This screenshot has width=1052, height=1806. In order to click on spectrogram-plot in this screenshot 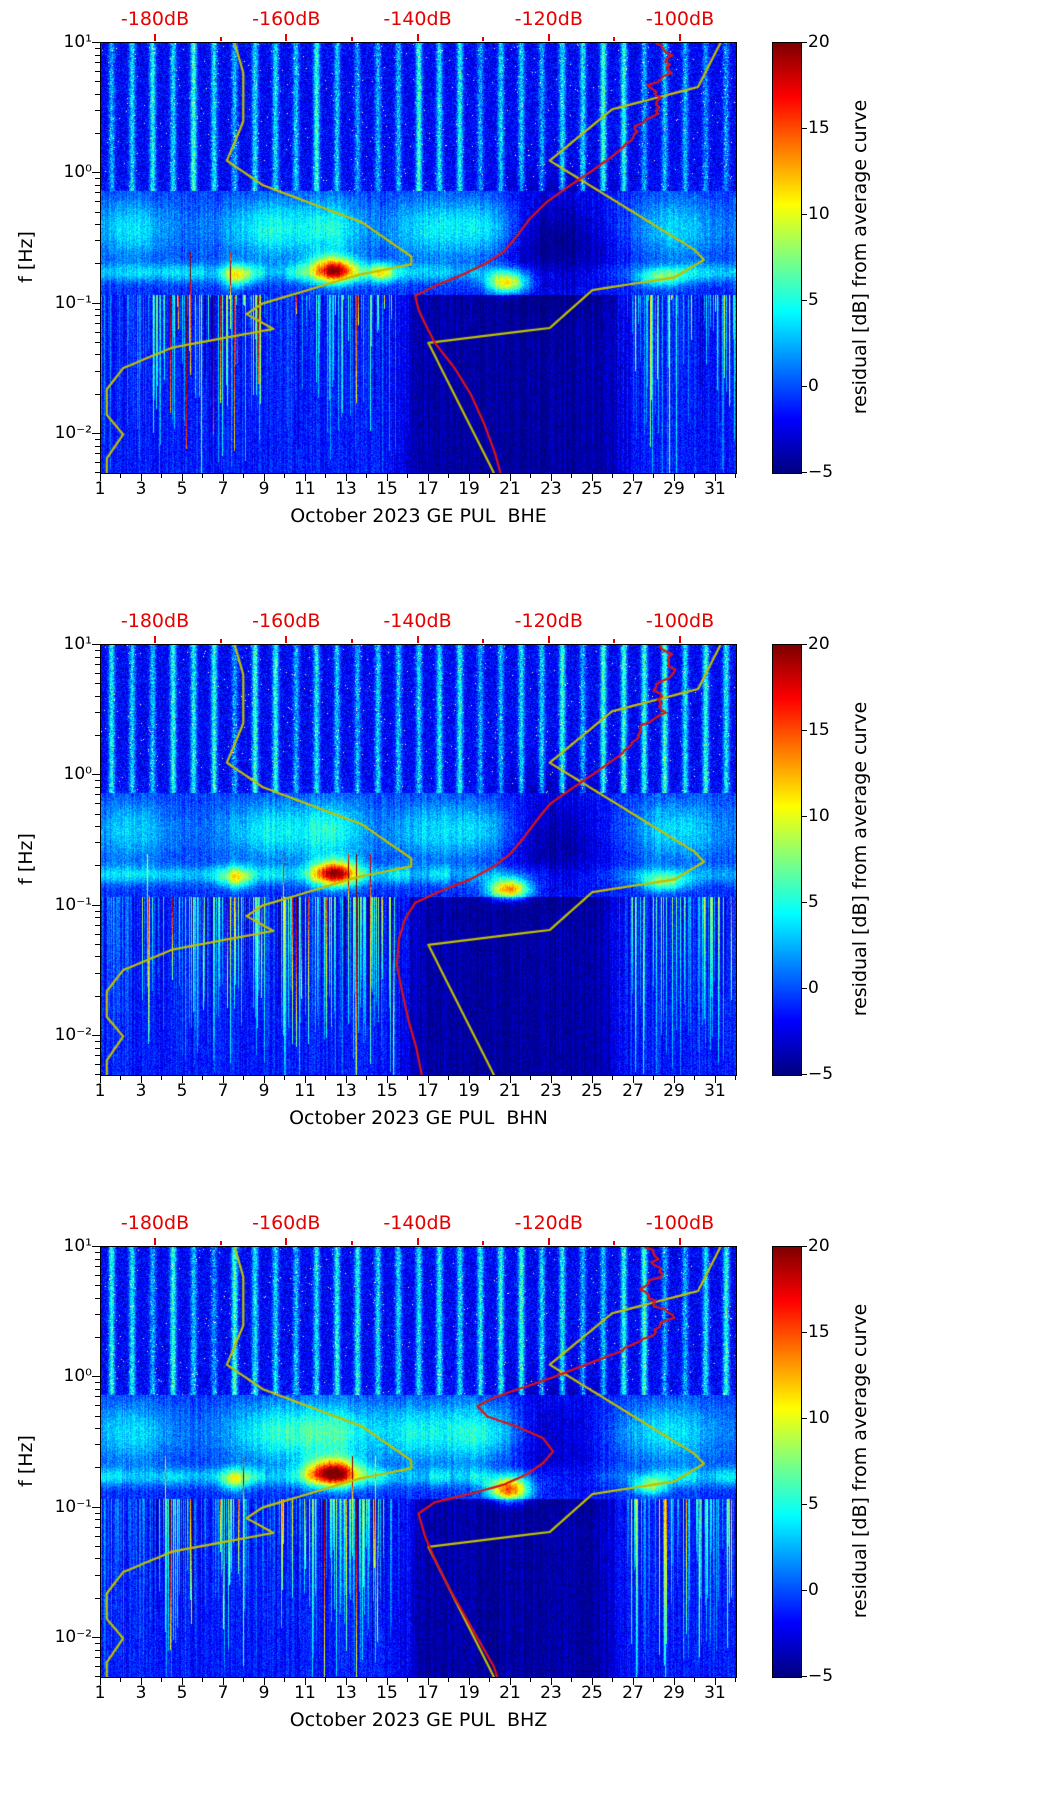, I will do `click(418, 860)`.